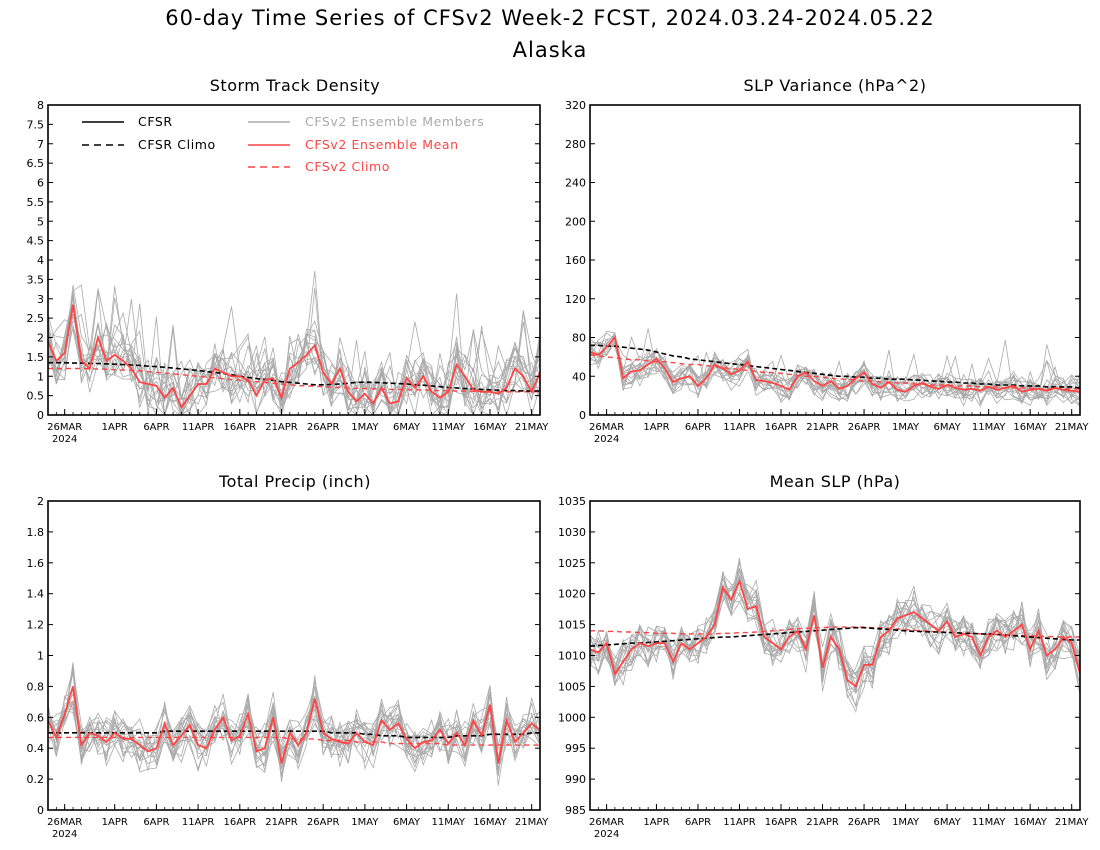 This screenshot has height=850, width=1100. Describe the element at coordinates (572, 594) in the screenshot. I see `y-tick-label: 1020` at that location.